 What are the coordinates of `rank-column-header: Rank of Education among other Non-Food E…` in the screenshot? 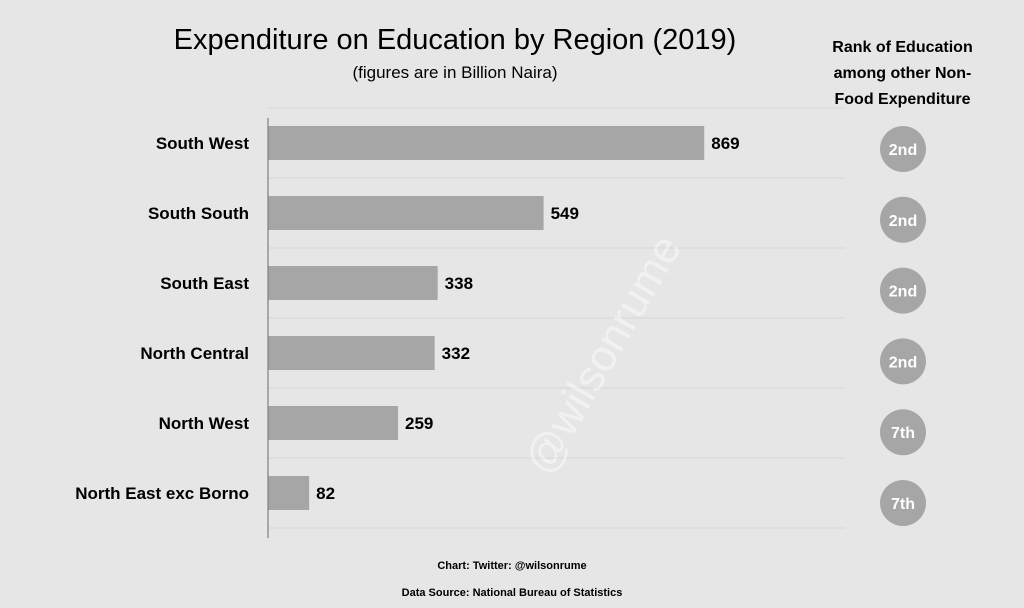 It's located at (902, 73).